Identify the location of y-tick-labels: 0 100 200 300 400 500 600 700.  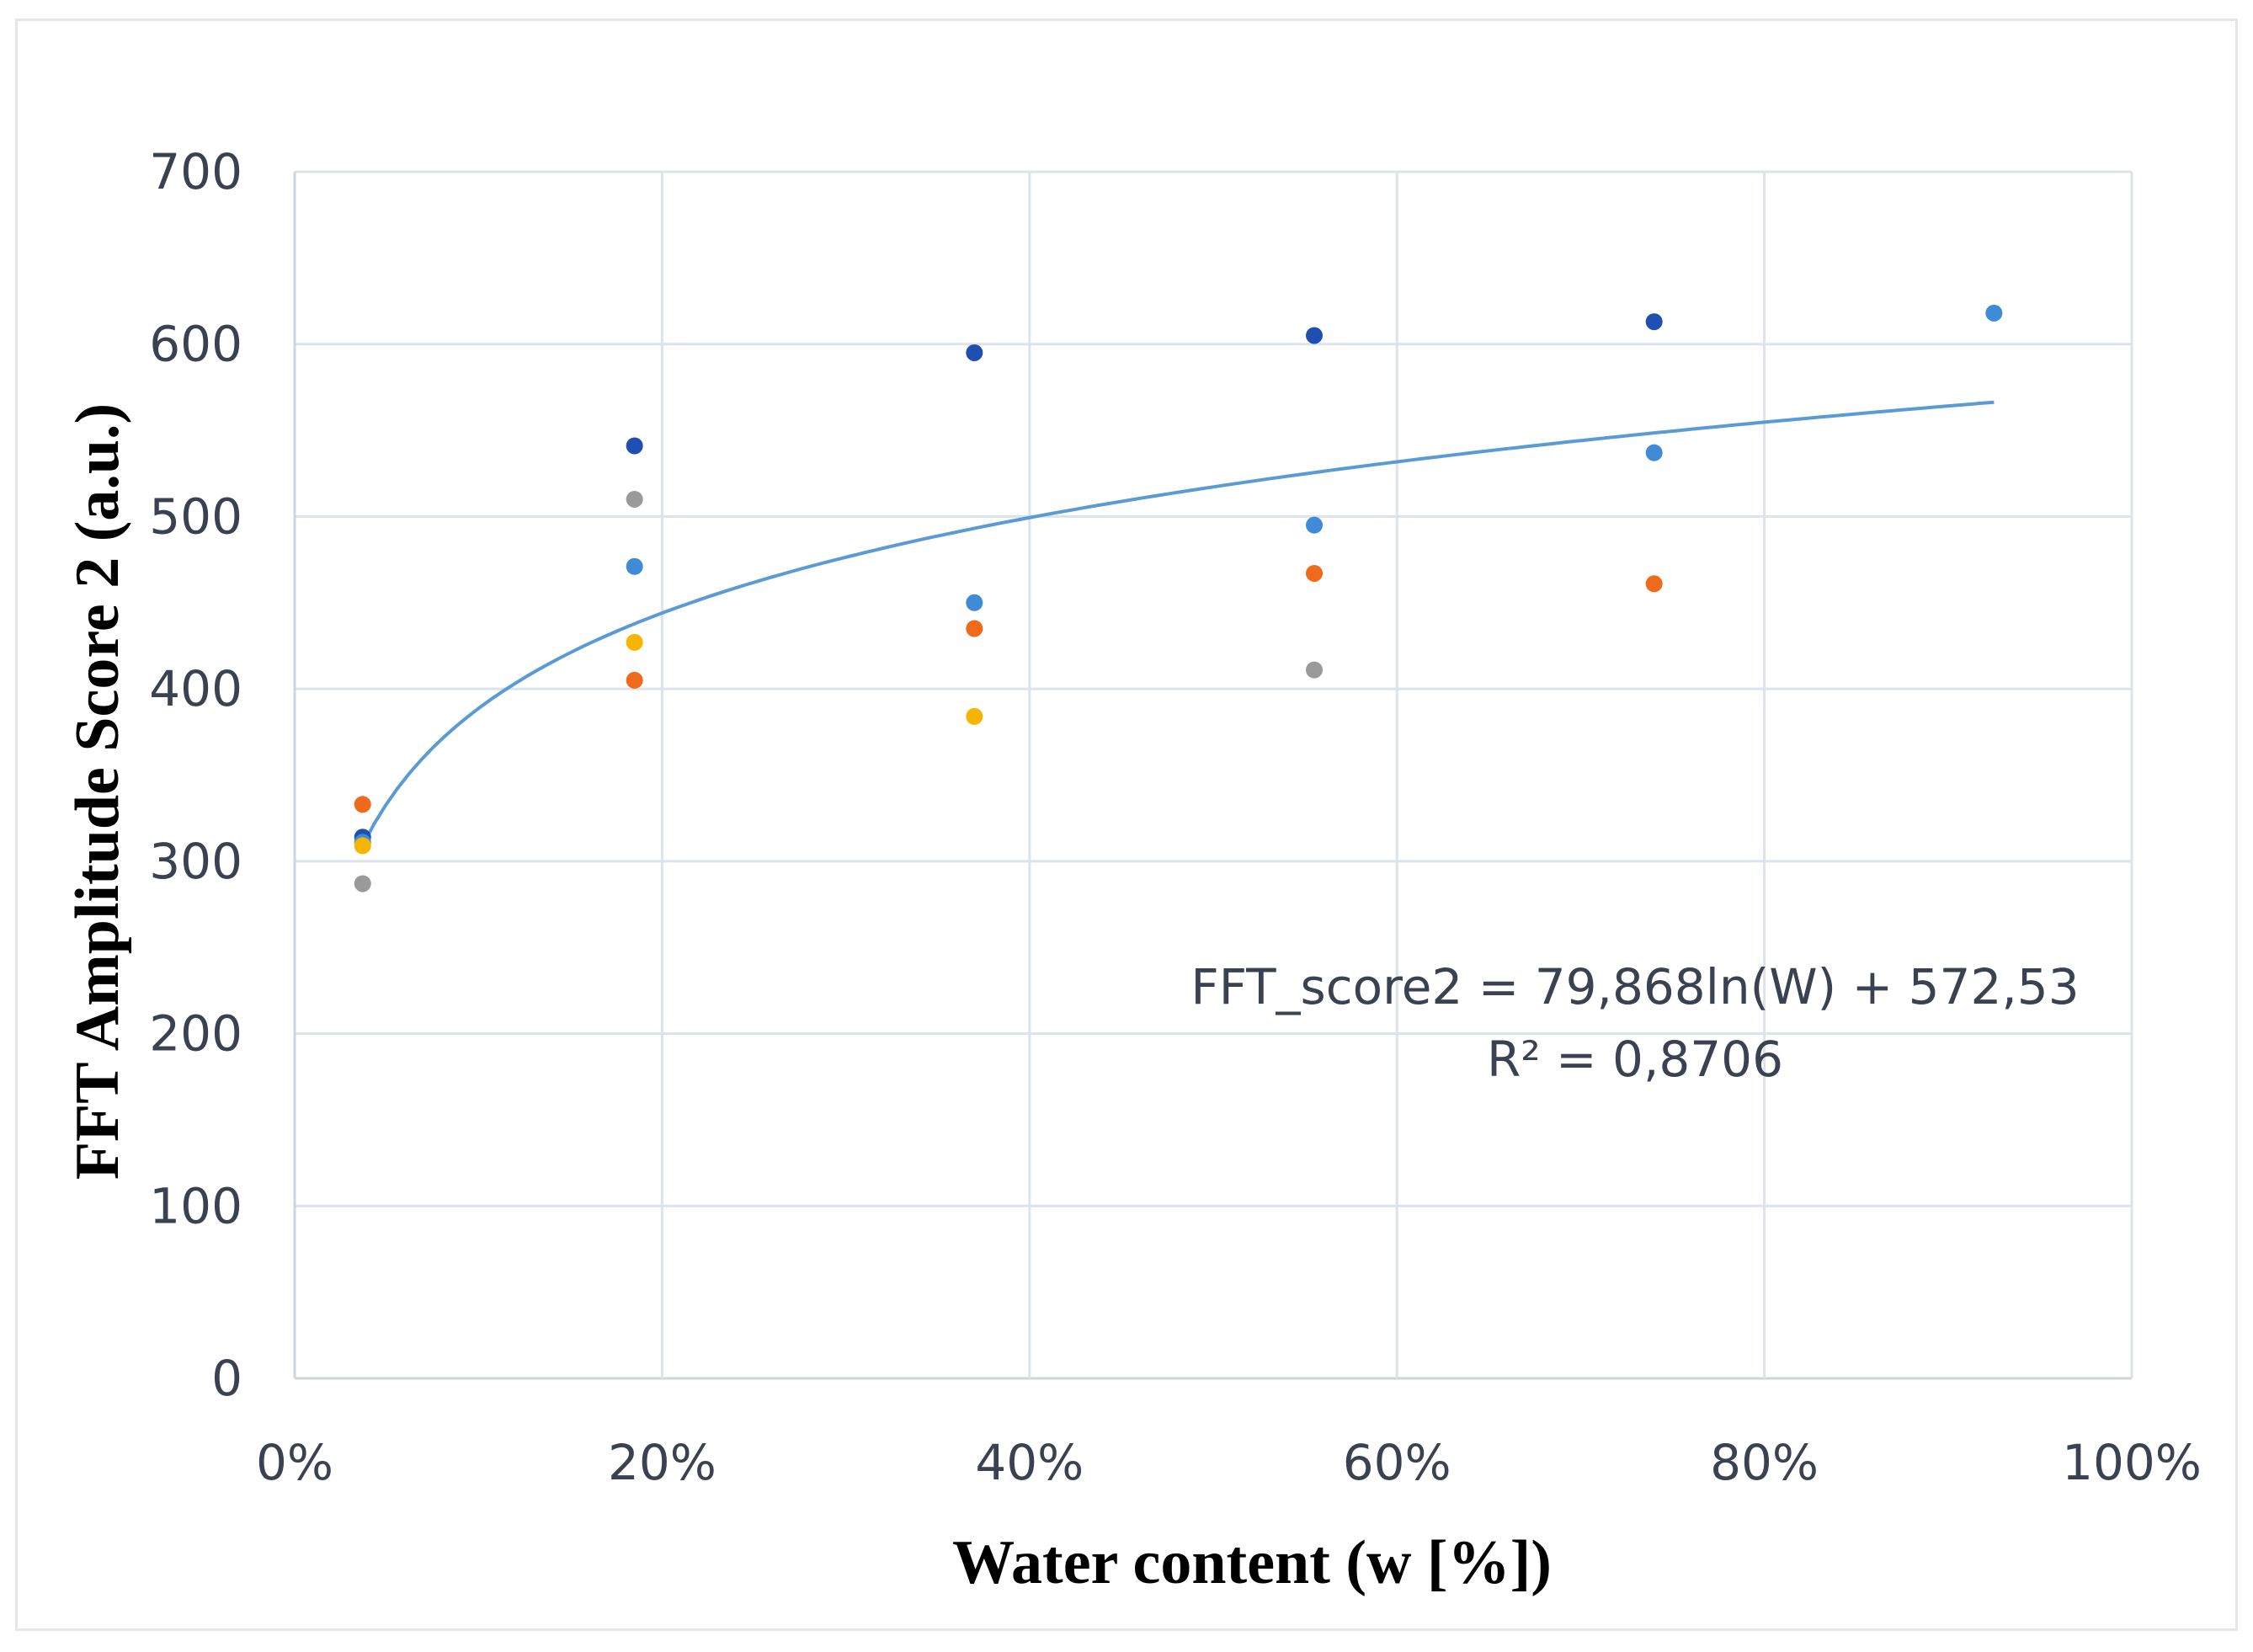
(195, 775).